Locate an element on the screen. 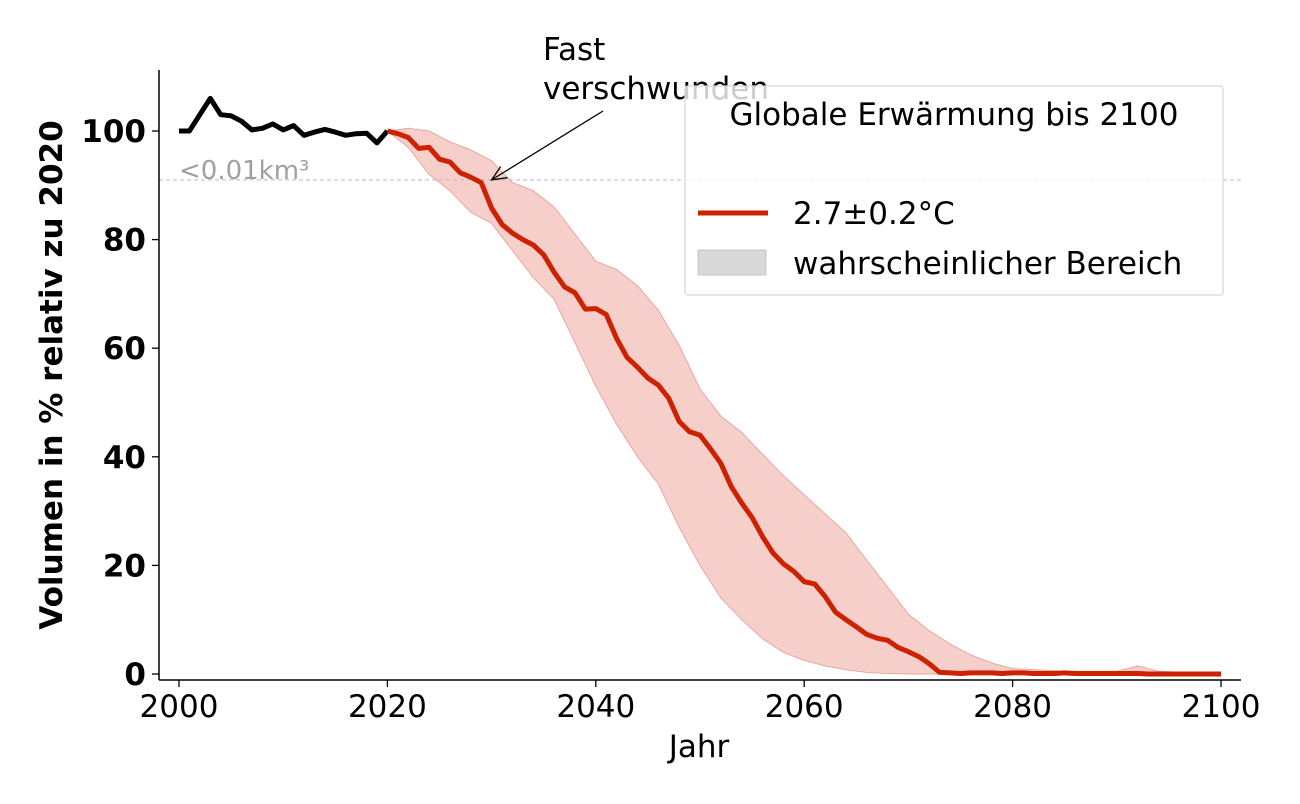 The height and width of the screenshot is (804, 1300). annotation-line-1: Fast is located at coordinates (574, 50).